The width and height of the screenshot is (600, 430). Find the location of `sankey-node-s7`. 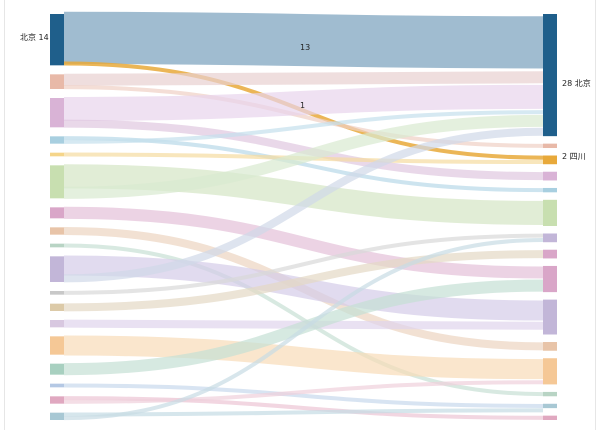

sankey-node-s7 is located at coordinates (57, 213).